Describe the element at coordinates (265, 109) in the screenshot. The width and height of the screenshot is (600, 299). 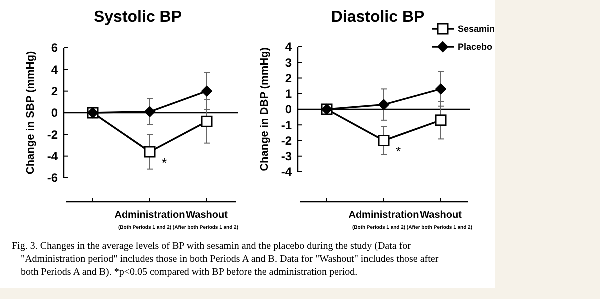
I see `y-axis-title: Change in DBP (mmHg)` at that location.